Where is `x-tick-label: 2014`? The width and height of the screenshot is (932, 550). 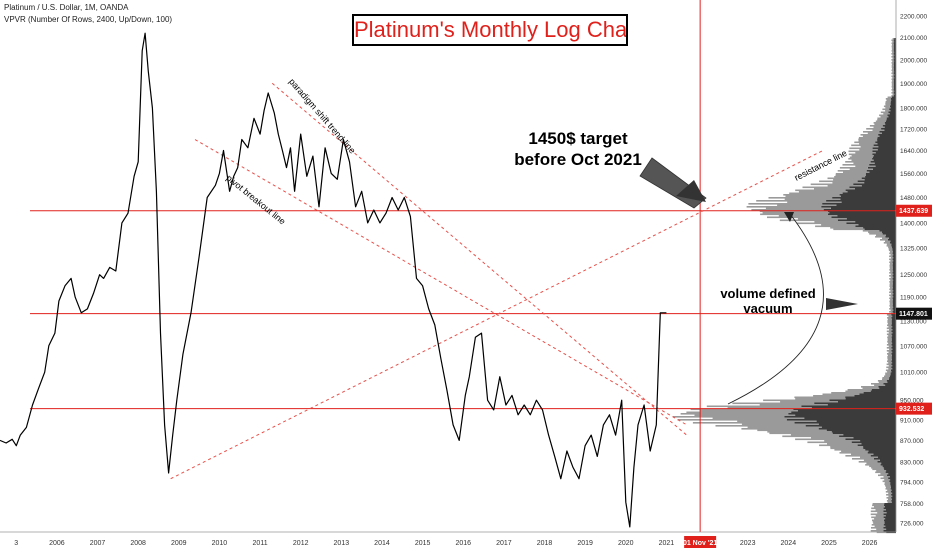 x-tick-label: 2014 is located at coordinates (382, 543).